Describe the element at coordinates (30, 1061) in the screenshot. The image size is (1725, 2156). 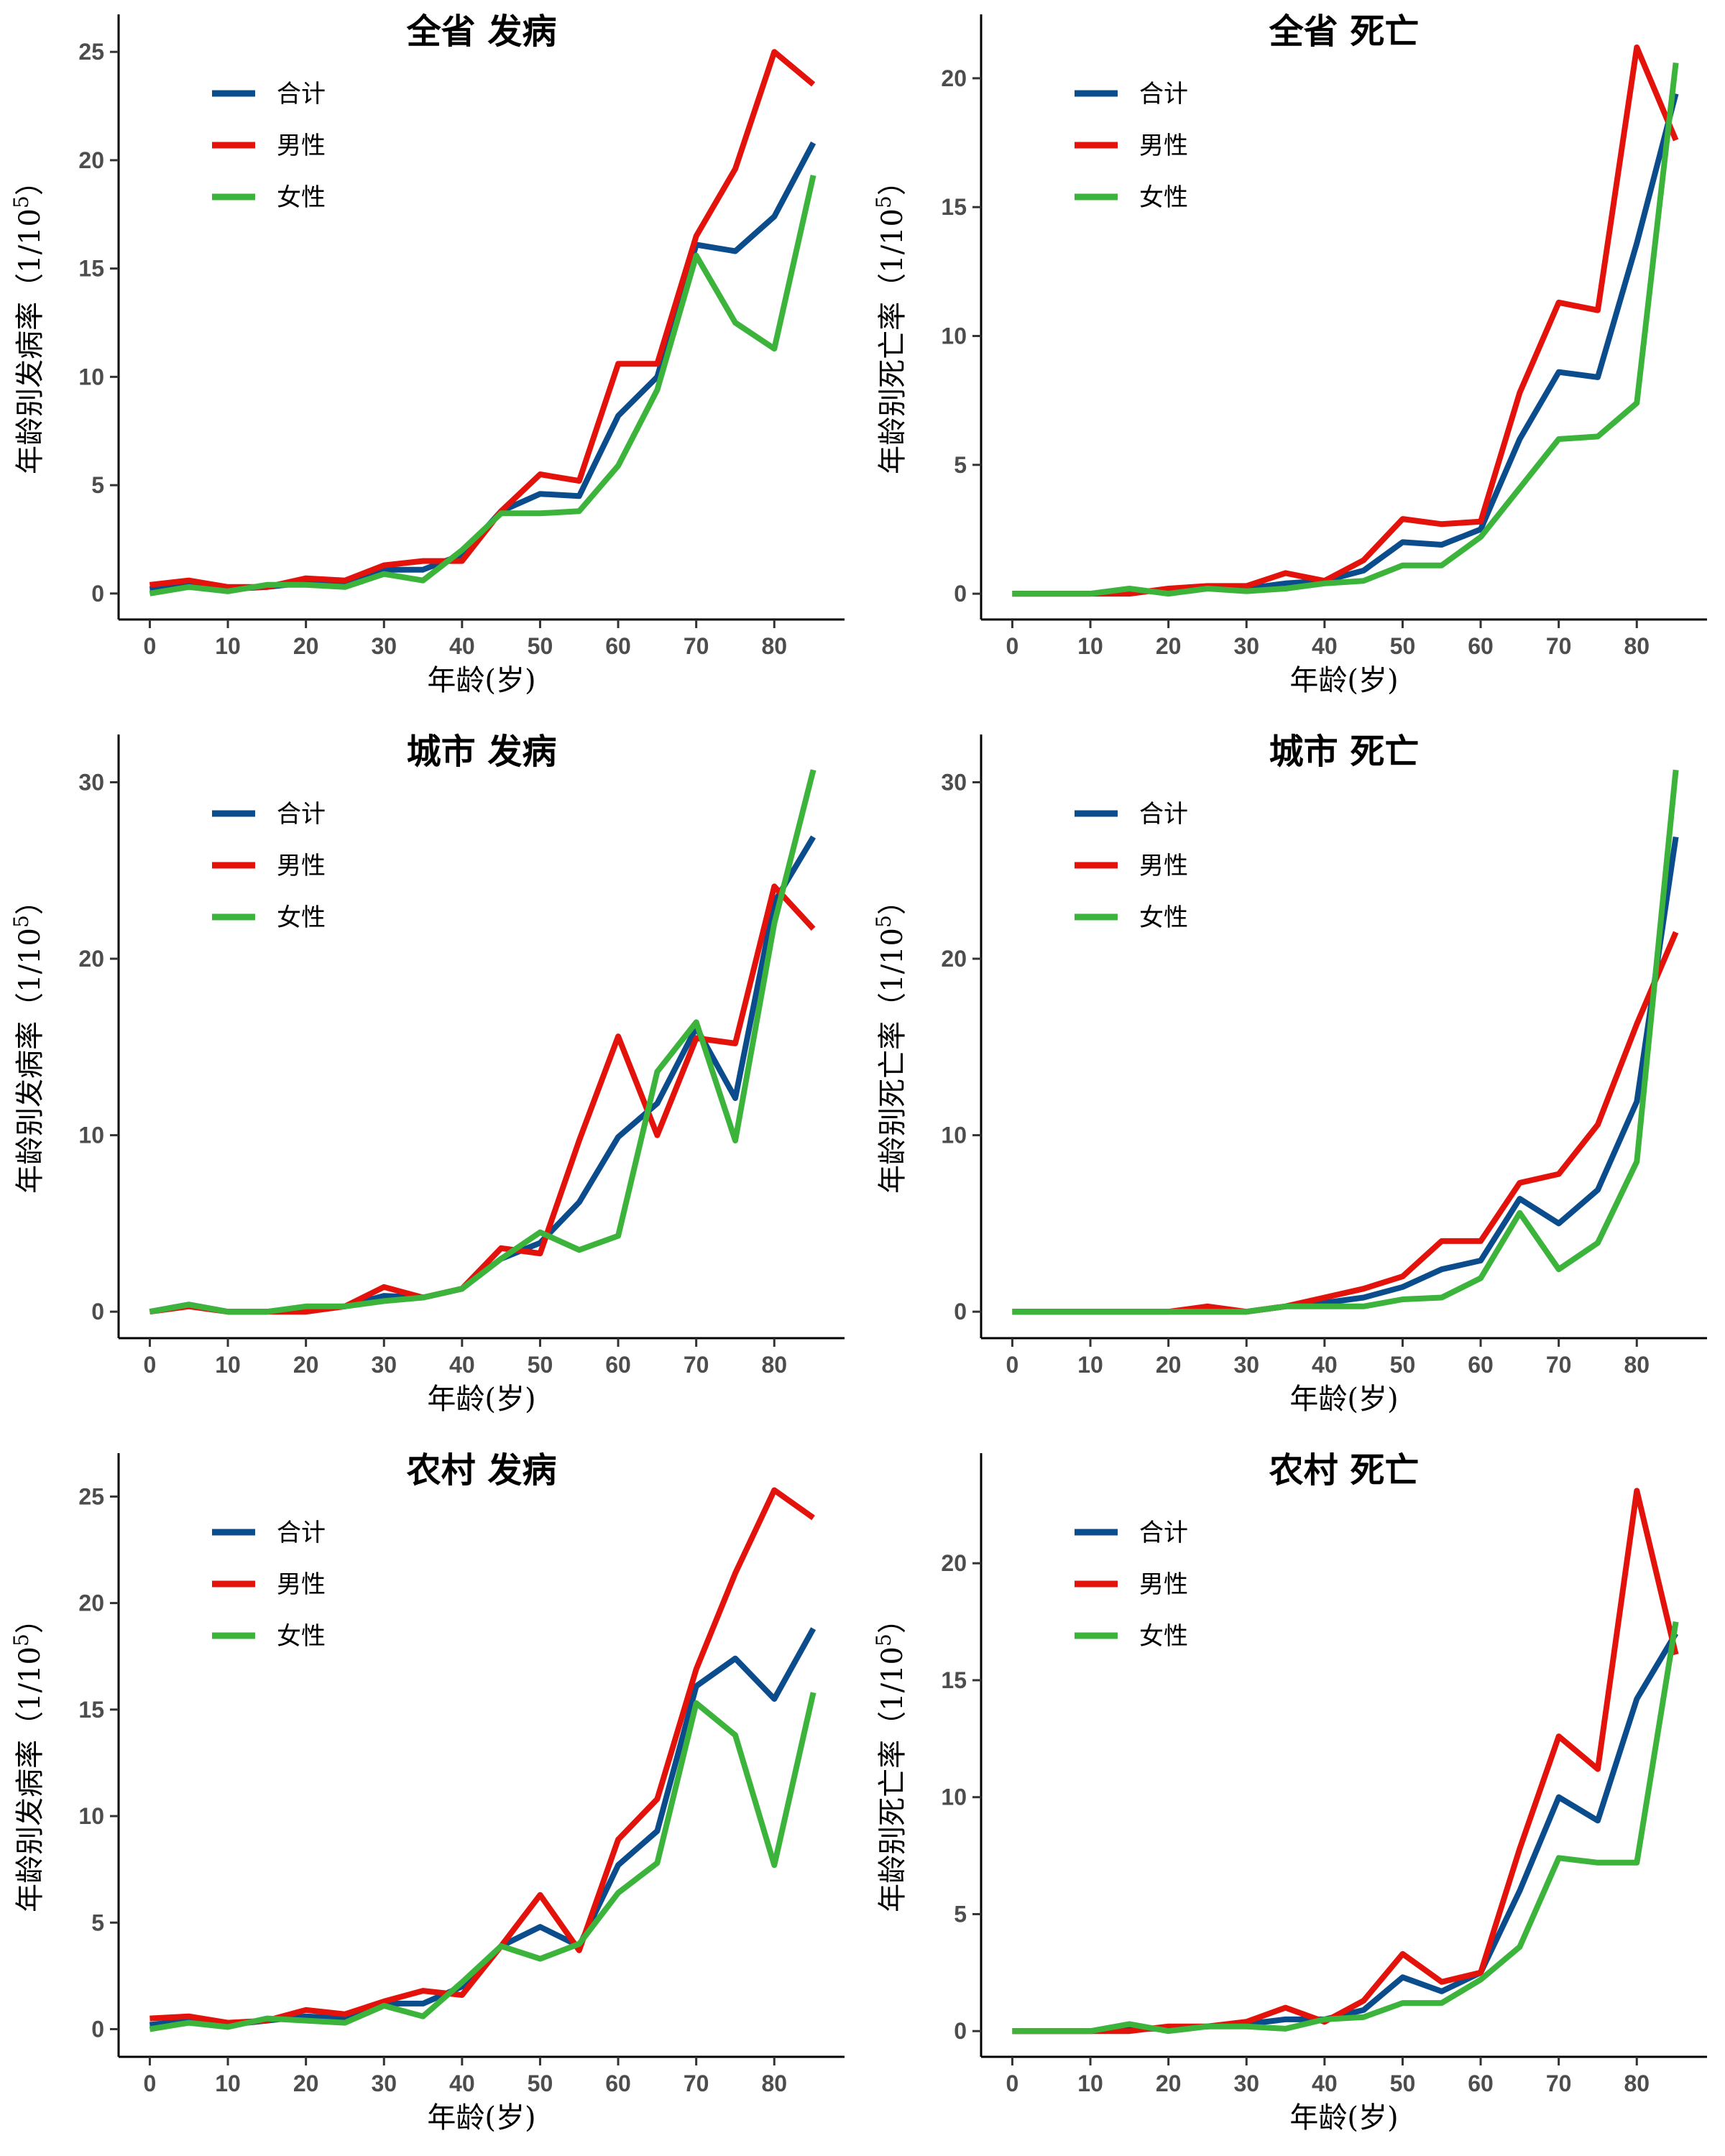
I see `y-axis-label-main: 年龄别发病率（1/10` at that location.